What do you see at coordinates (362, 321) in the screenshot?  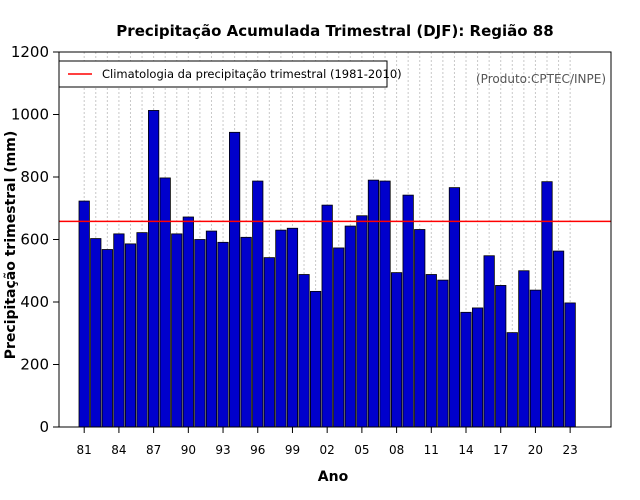 I see `bar-2005` at bounding box center [362, 321].